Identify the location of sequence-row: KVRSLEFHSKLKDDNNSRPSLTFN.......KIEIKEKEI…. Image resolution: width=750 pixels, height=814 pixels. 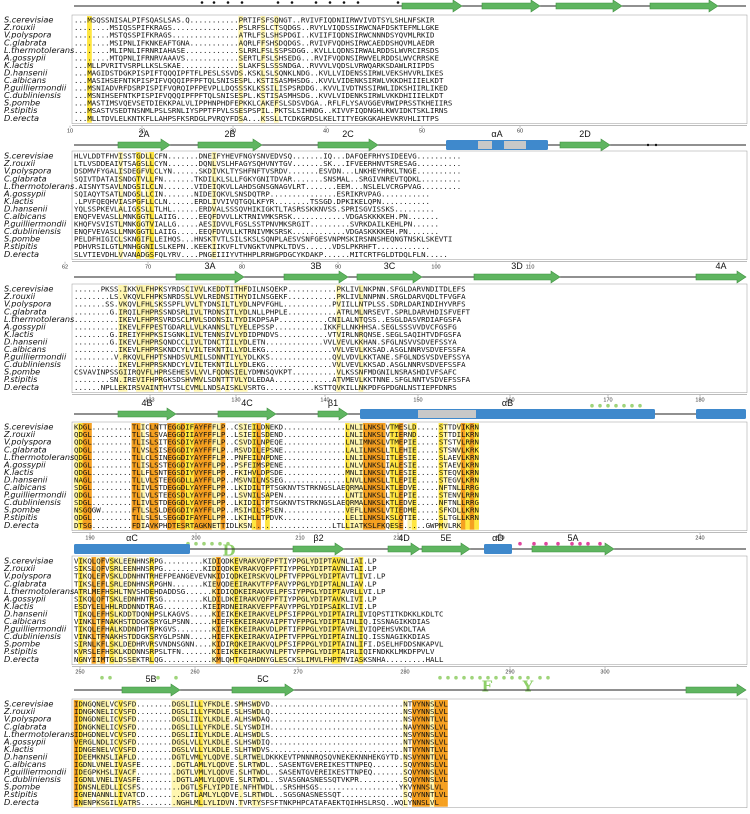
(254, 651).